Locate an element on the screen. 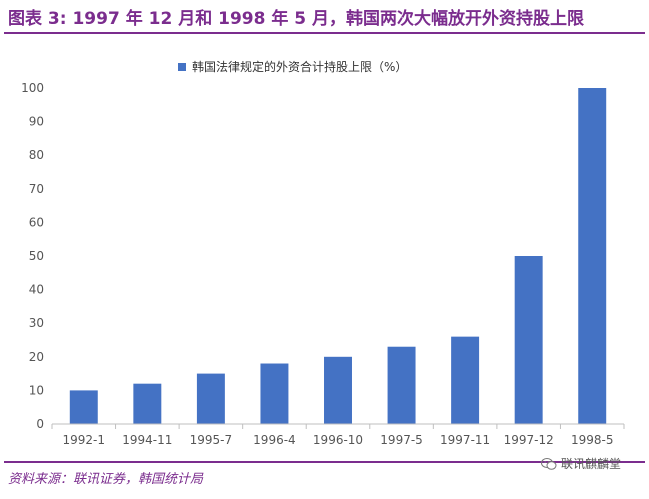 This screenshot has height=499, width=649. y-tick-label: 100 is located at coordinates (32, 88).